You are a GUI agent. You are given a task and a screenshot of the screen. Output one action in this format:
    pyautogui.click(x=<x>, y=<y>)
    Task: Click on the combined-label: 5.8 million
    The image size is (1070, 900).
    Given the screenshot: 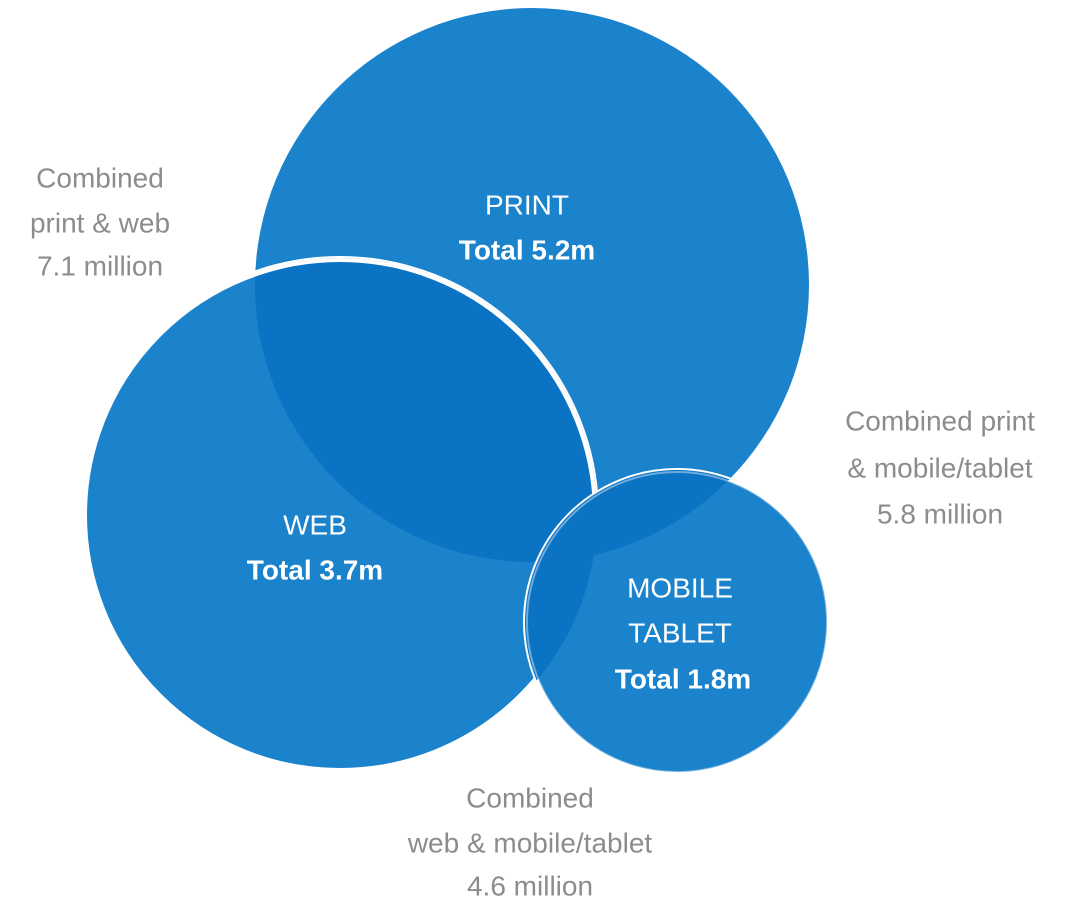 What is the action you would take?
    pyautogui.click(x=940, y=513)
    